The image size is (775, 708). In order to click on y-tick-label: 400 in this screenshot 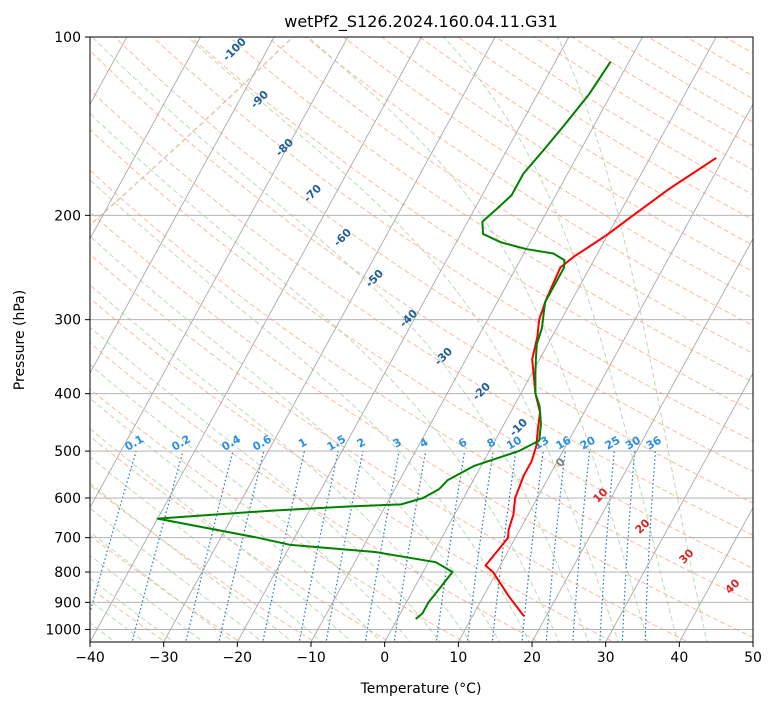, I will do `click(67, 395)`.